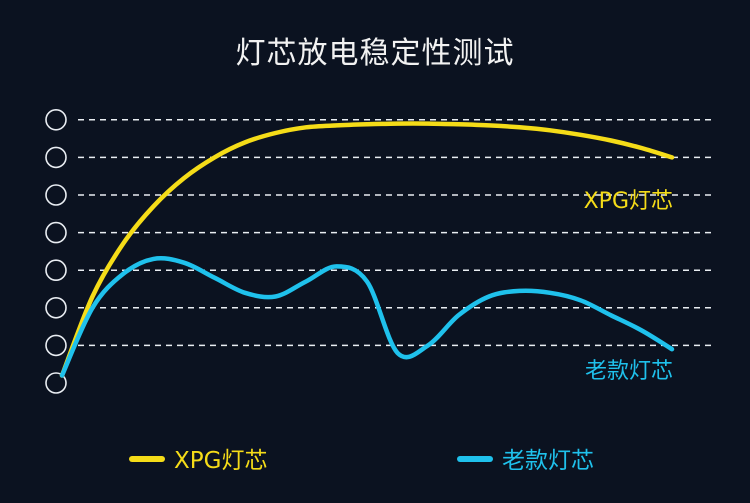 The width and height of the screenshot is (750, 503). Describe the element at coordinates (628, 201) in the screenshot. I see `series-end-label: XPG灯芯` at that location.